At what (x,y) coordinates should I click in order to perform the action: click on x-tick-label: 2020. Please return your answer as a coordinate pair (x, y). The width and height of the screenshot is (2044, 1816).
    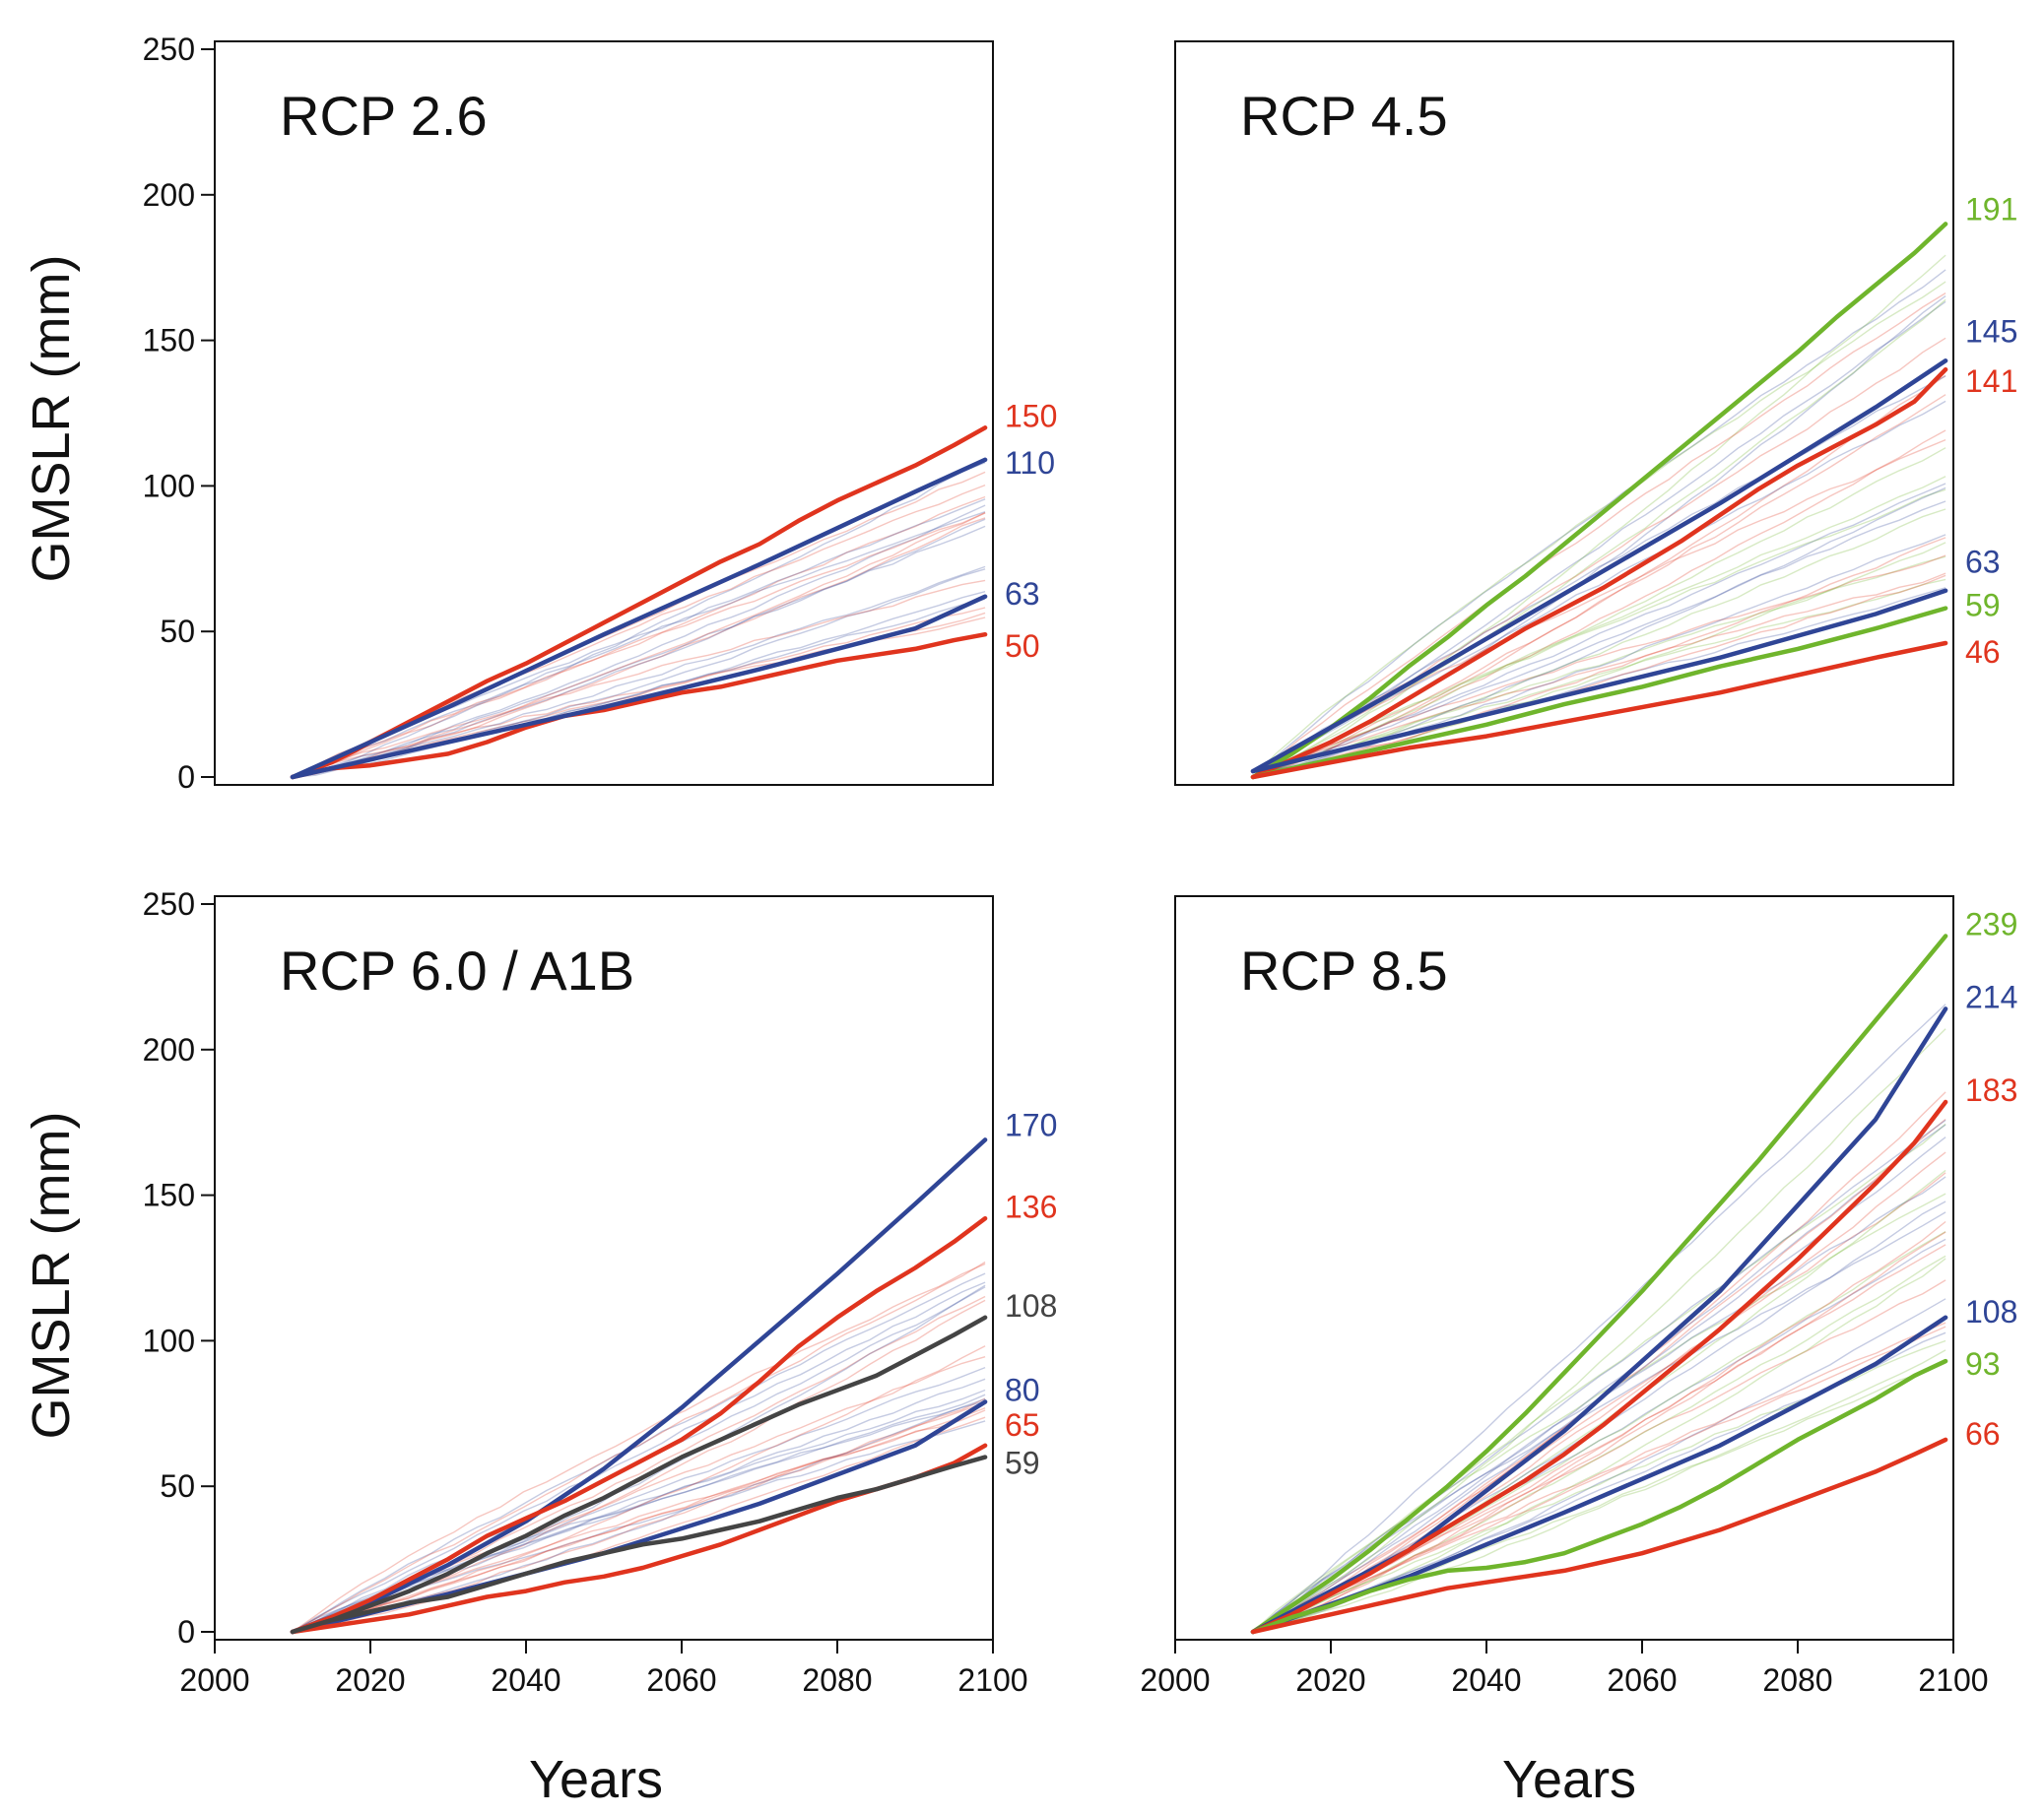
    Looking at the image, I should click on (1330, 1680).